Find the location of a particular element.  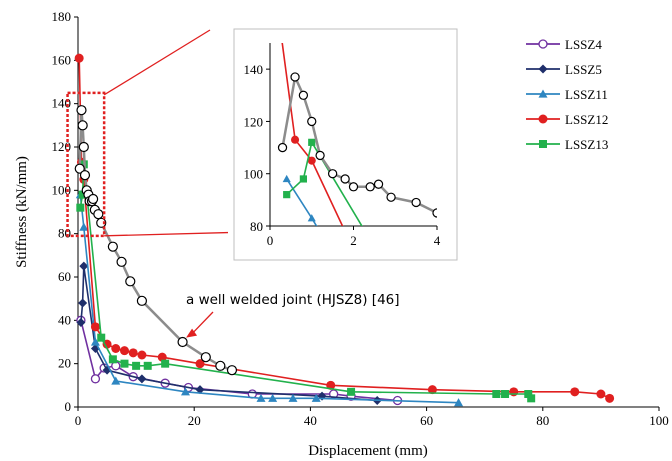

inset-x-tick-label: 2 is located at coordinates (353, 240).